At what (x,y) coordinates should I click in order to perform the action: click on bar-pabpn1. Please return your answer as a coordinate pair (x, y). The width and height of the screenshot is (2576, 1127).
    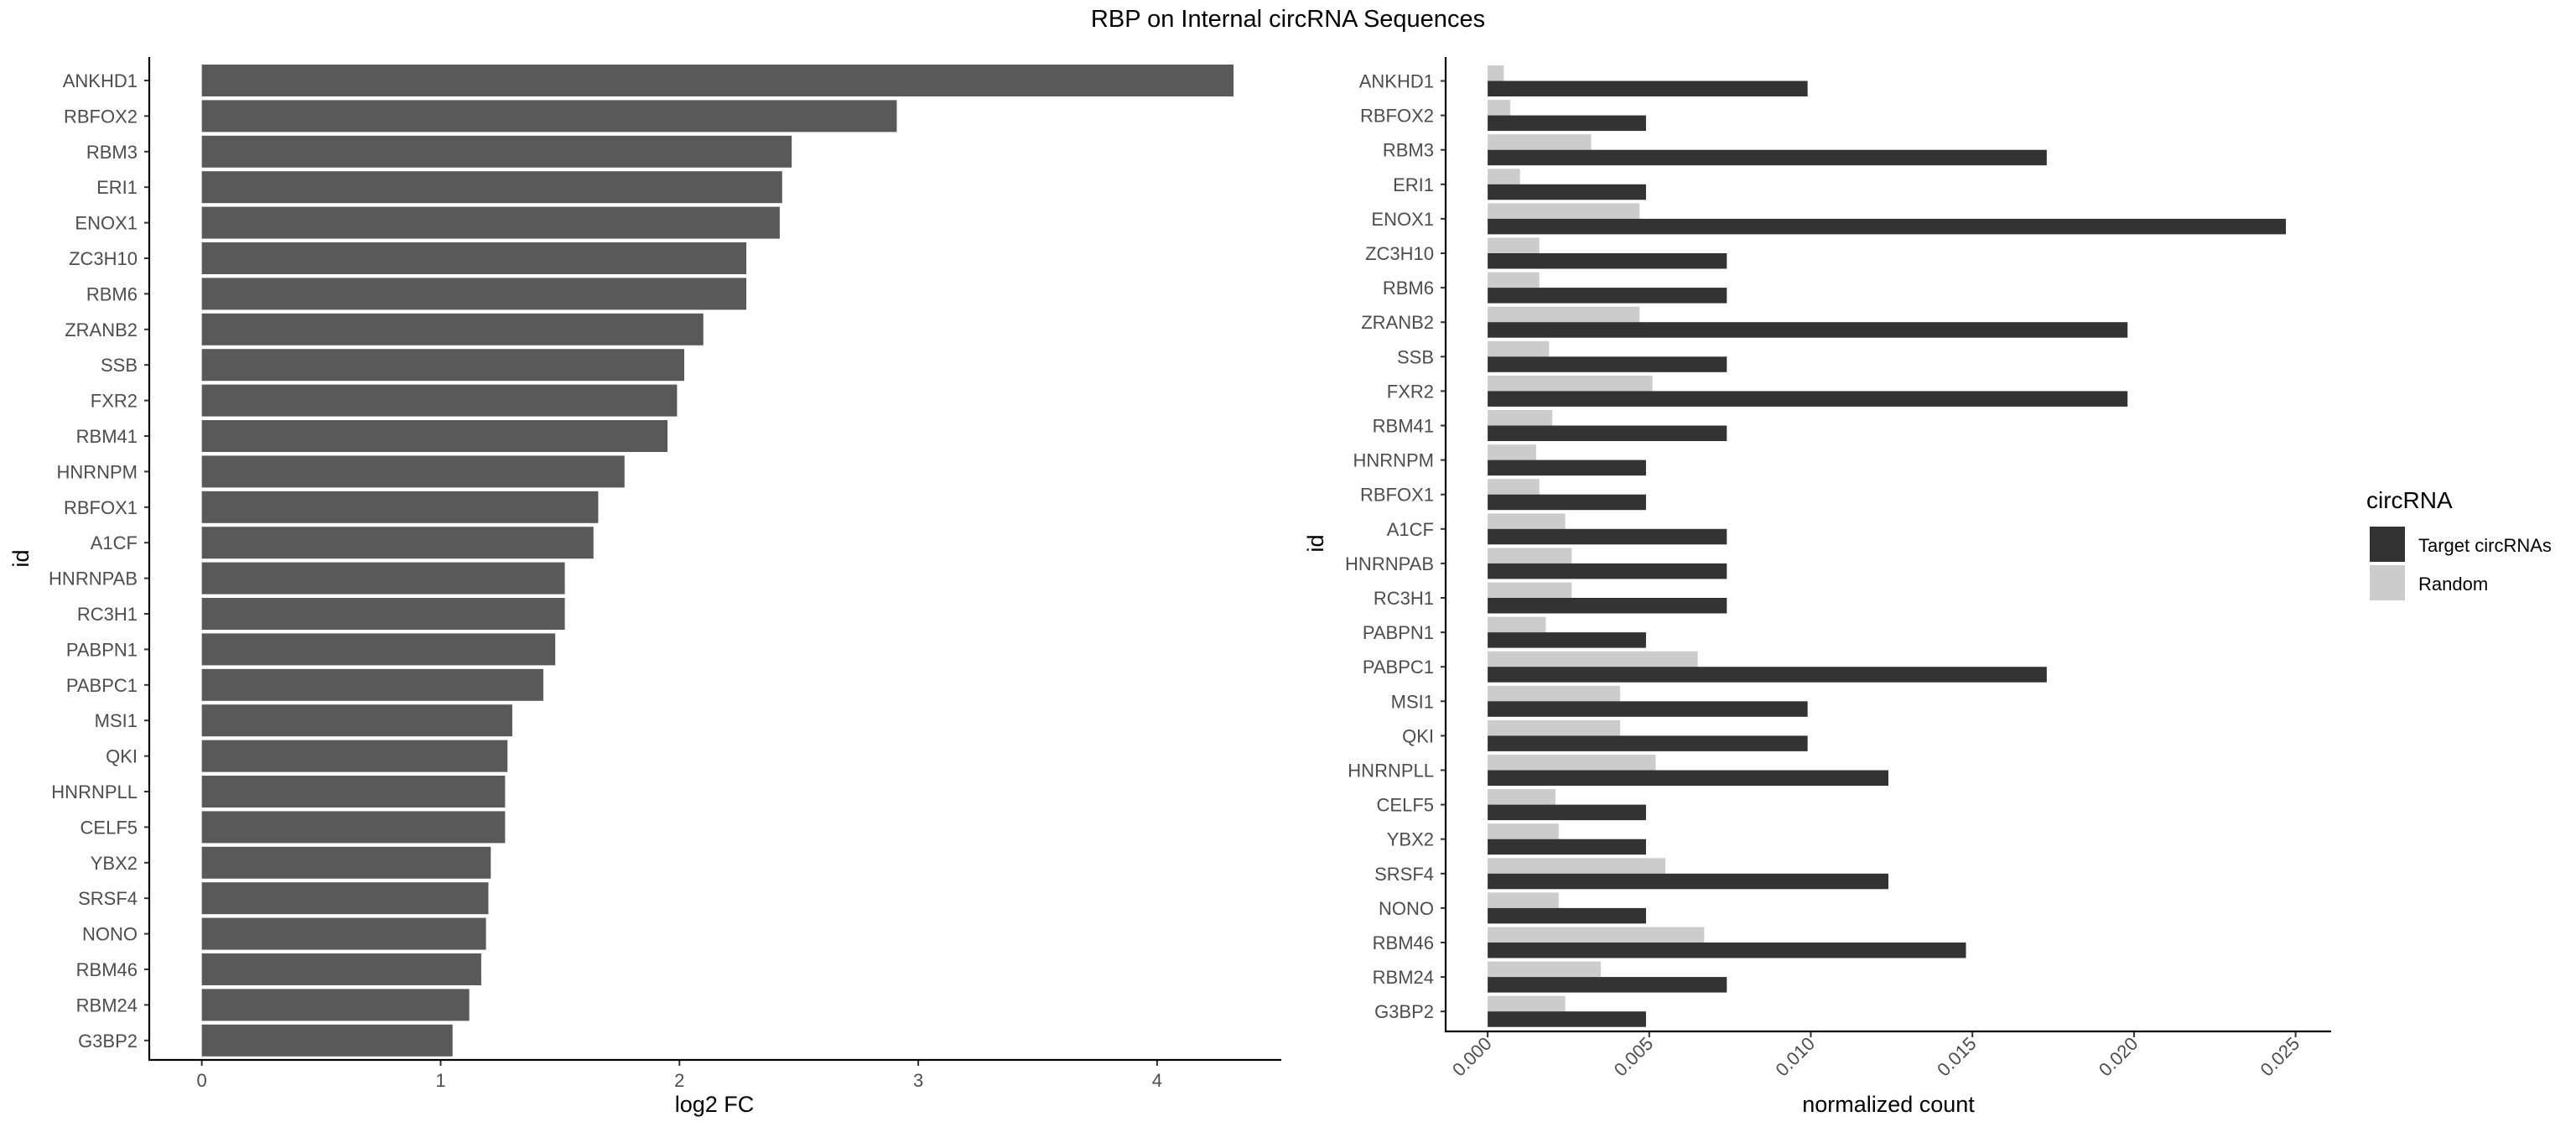
    Looking at the image, I should click on (378, 649).